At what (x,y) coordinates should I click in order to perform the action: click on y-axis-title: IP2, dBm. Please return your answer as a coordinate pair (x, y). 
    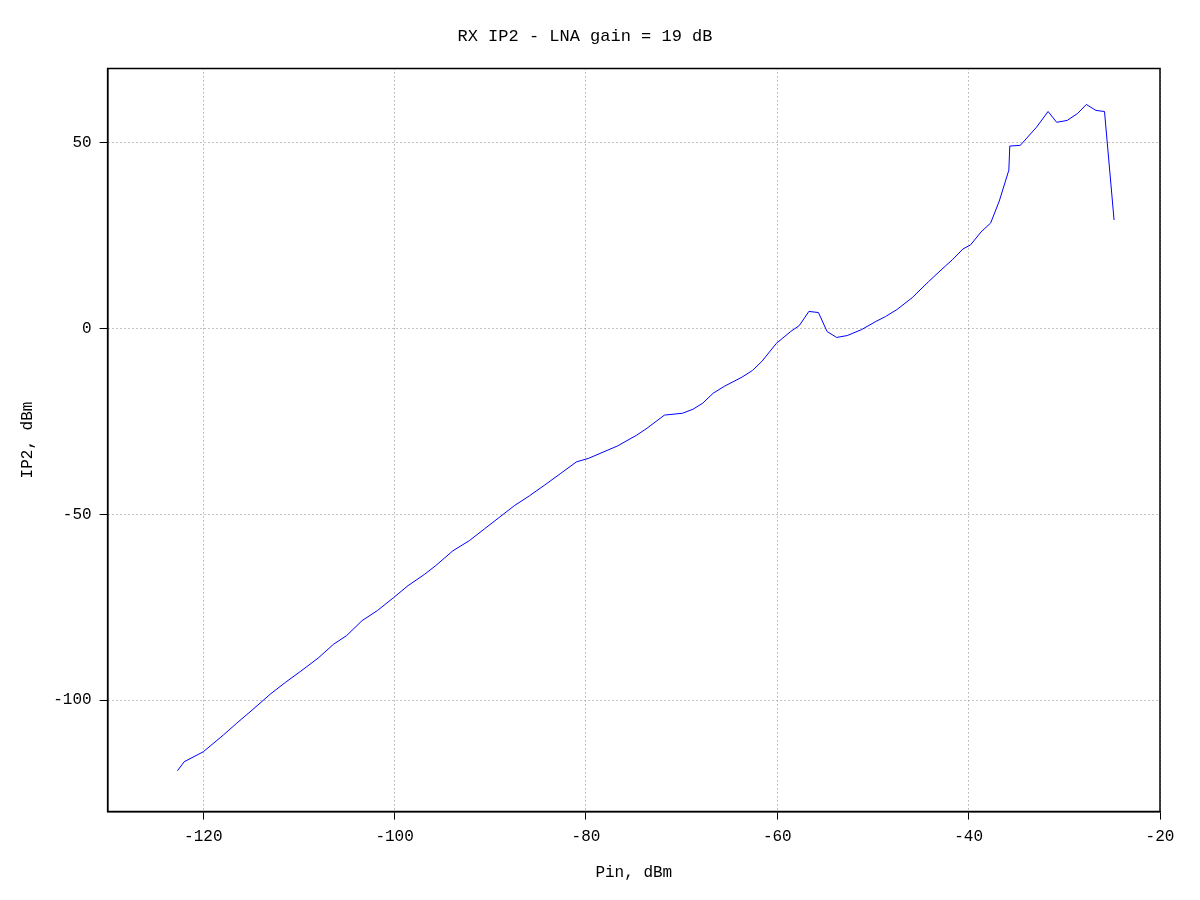
    Looking at the image, I should click on (27, 440).